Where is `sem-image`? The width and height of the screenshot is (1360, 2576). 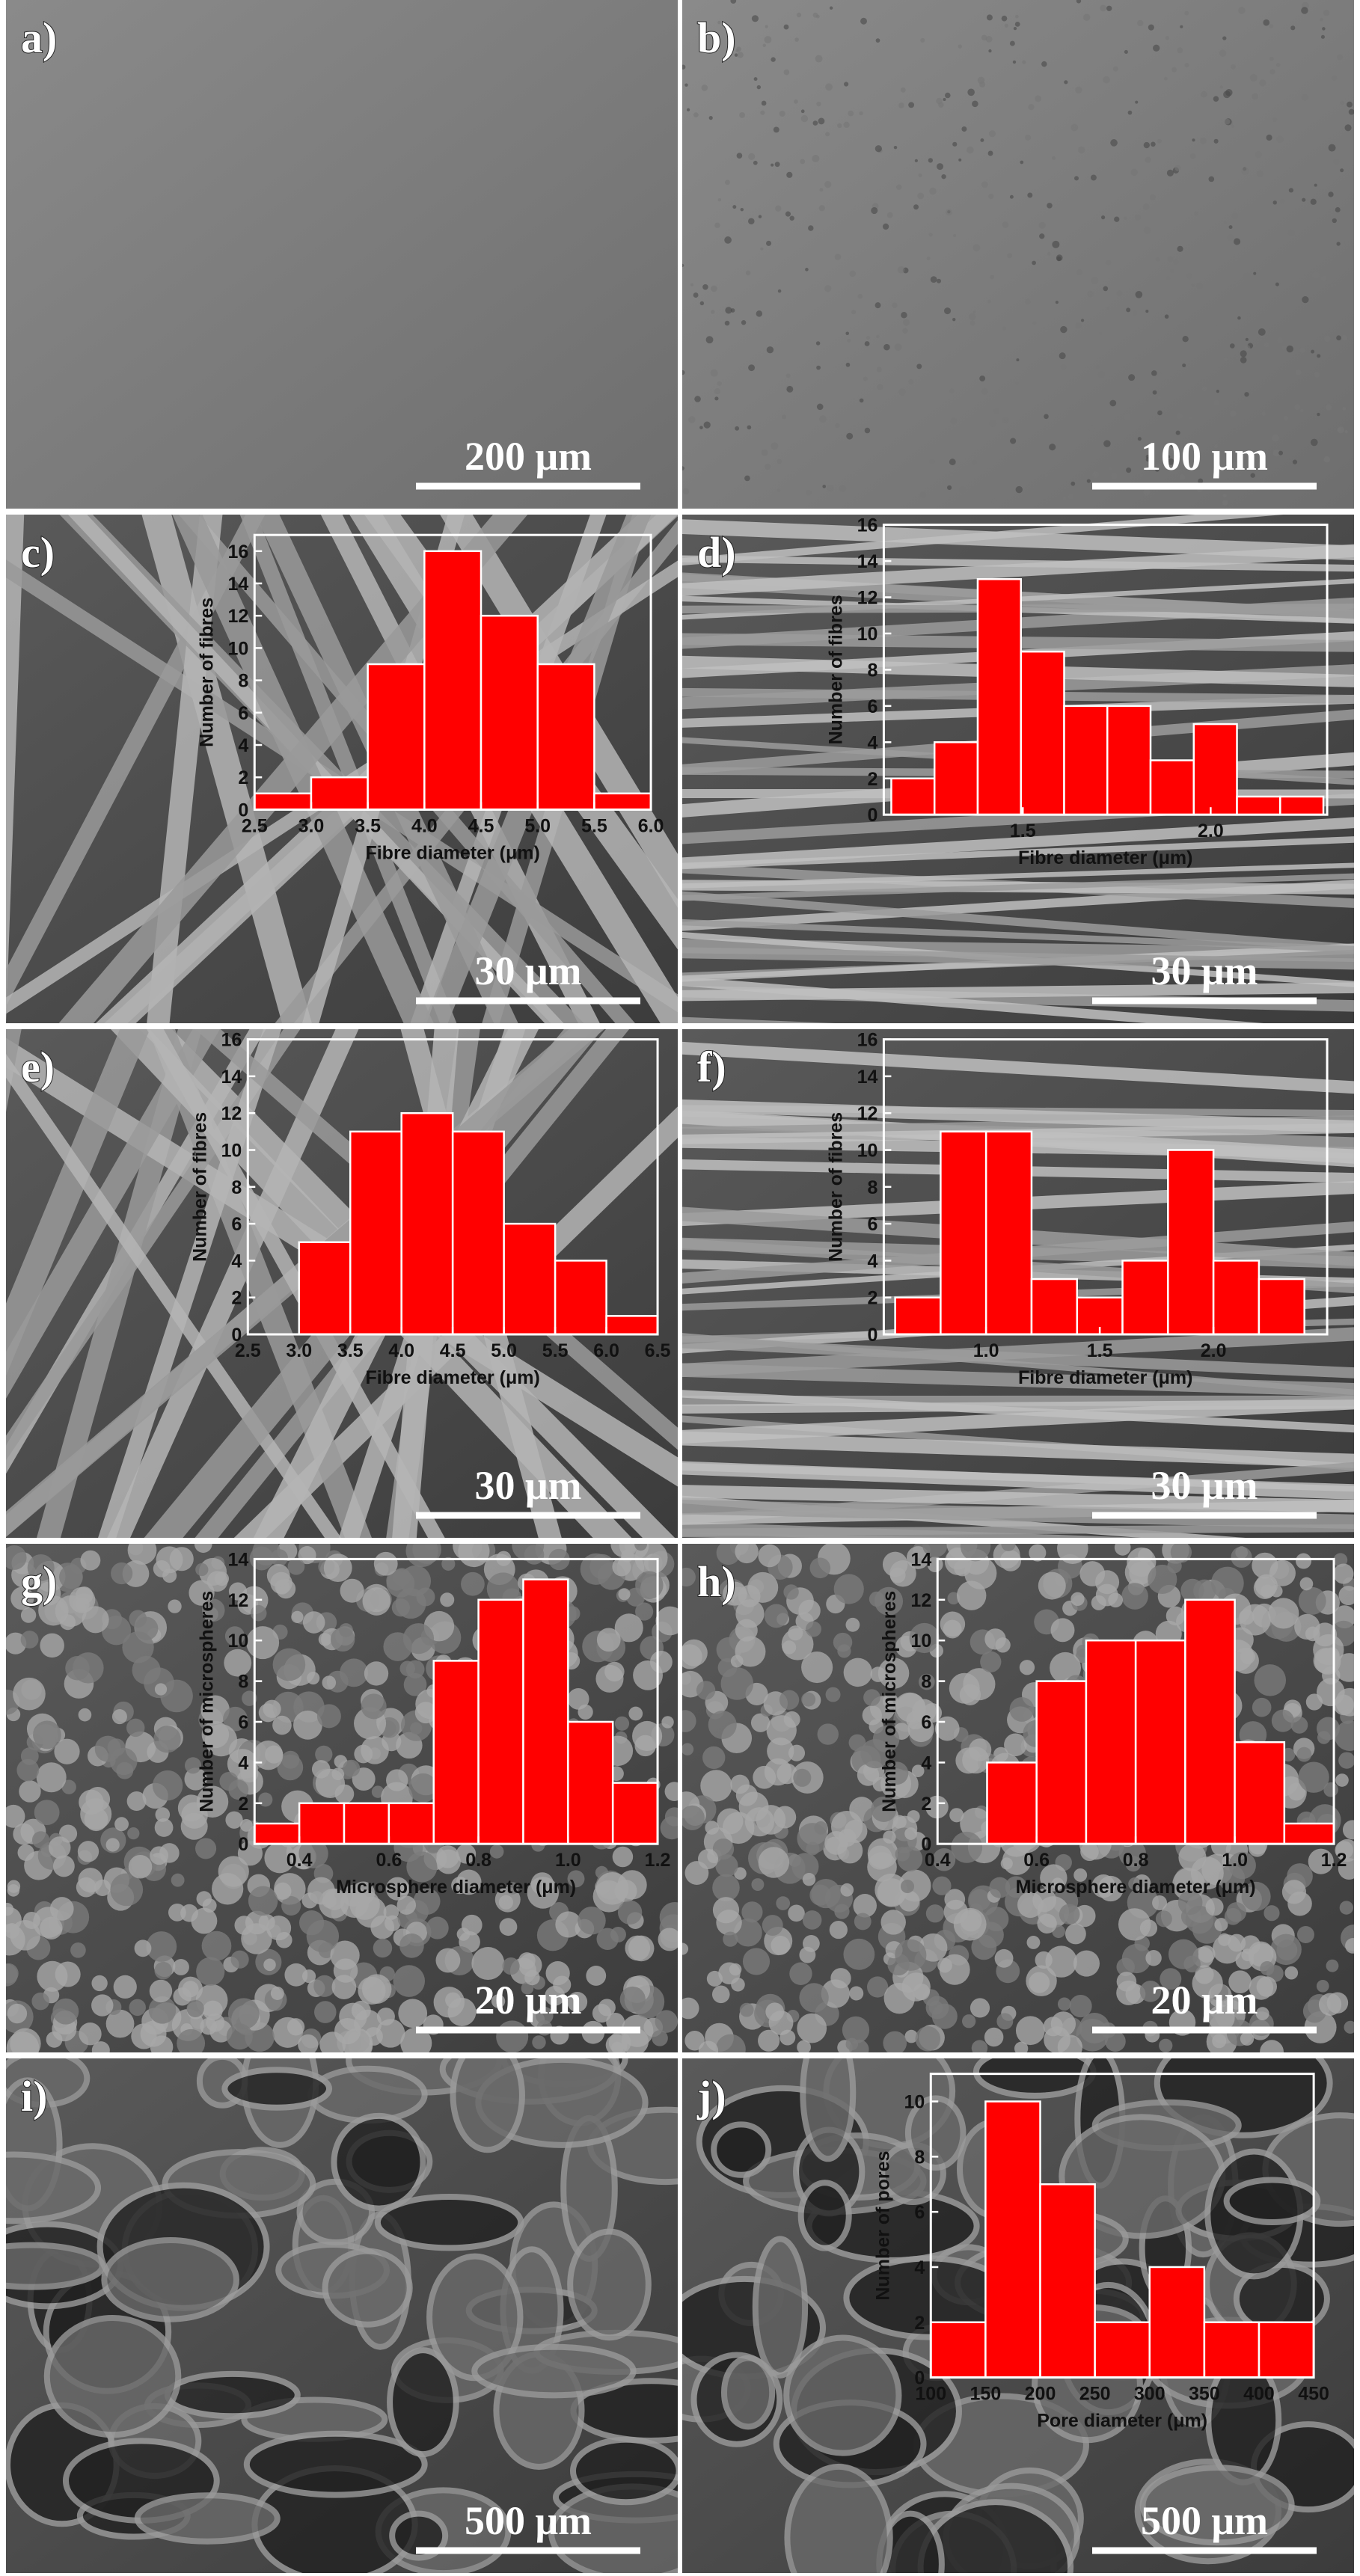
sem-image is located at coordinates (342, 769).